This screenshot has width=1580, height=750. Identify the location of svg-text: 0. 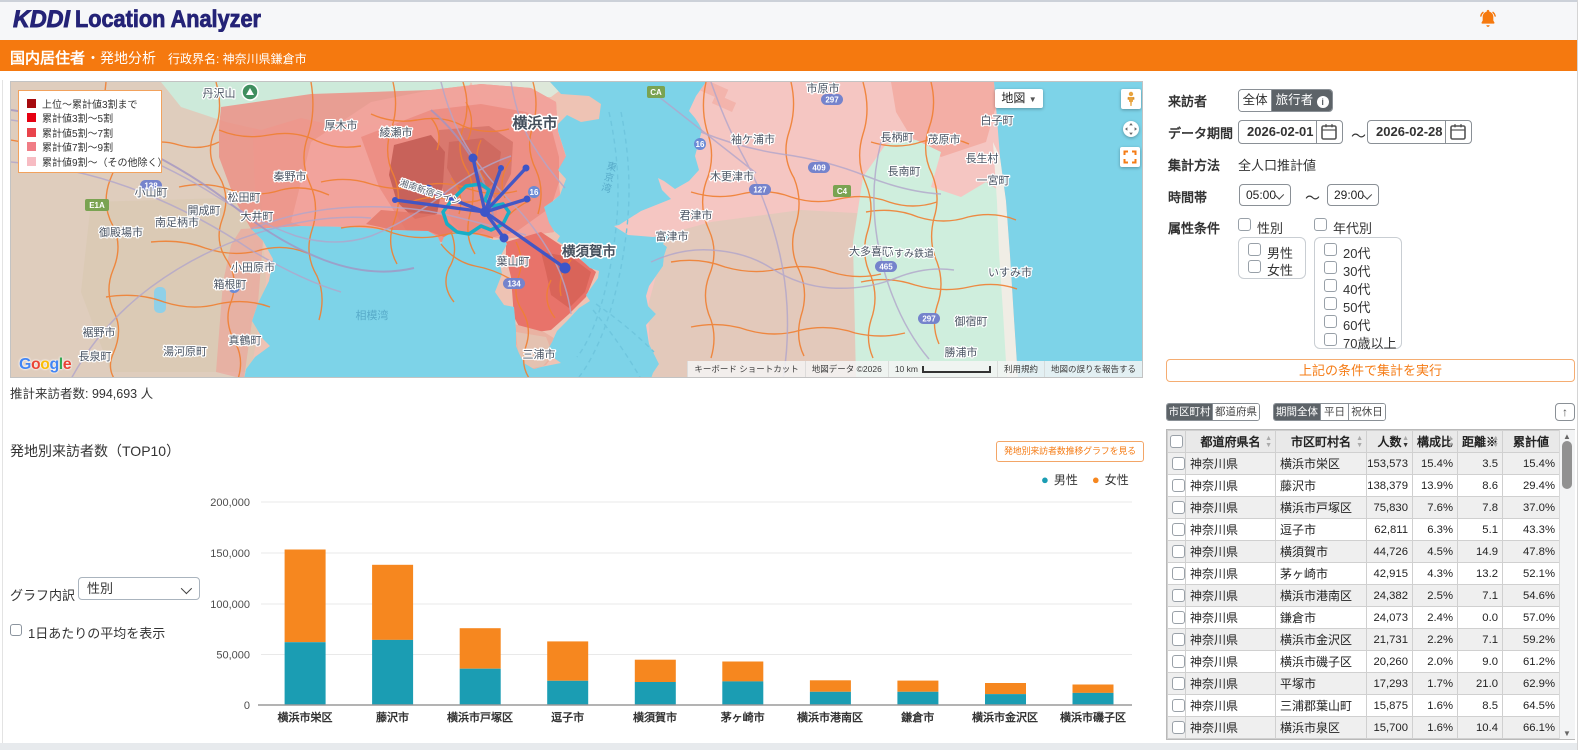
(247, 706).